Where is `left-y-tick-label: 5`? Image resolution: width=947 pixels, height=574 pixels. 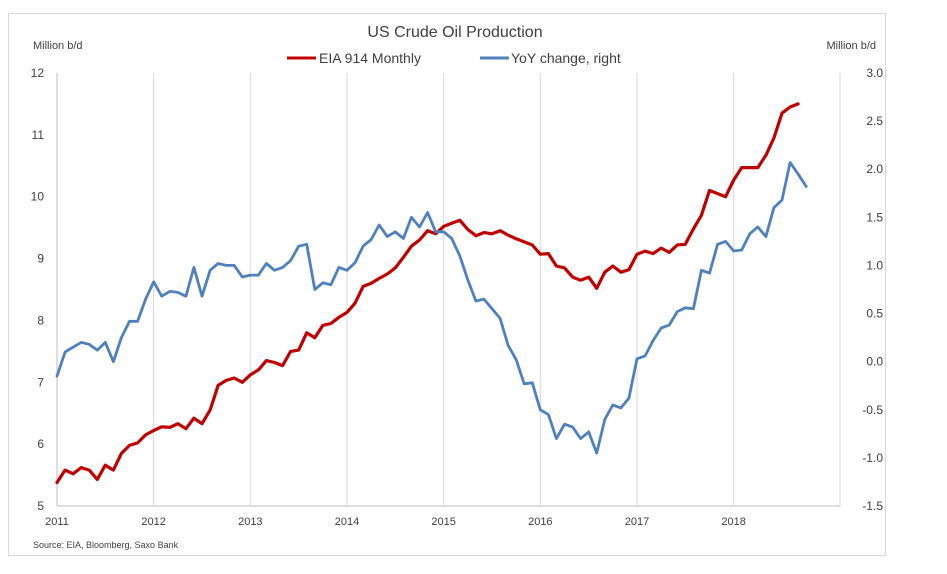 left-y-tick-label: 5 is located at coordinates (40, 506).